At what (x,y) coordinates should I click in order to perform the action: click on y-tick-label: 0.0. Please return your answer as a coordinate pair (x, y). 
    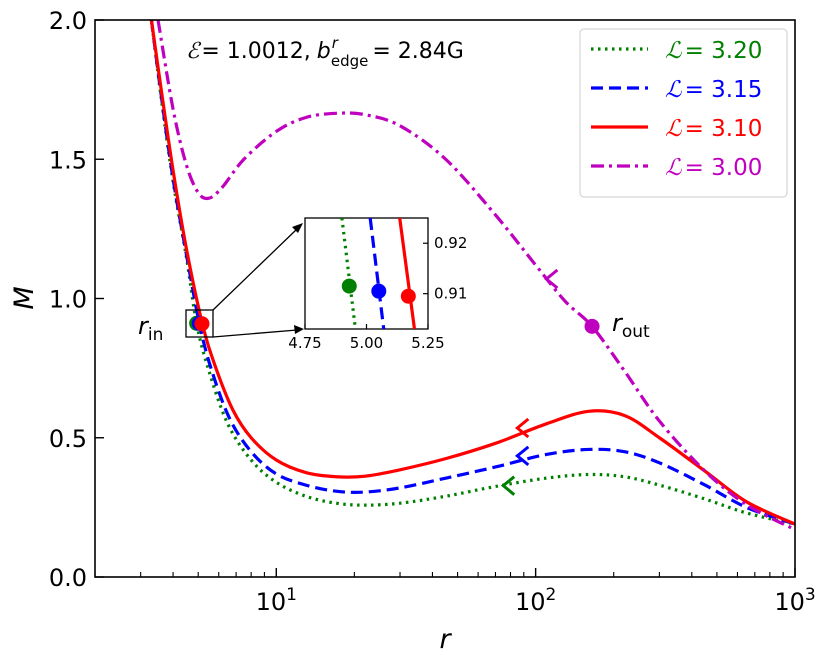
    Looking at the image, I should click on (68, 578).